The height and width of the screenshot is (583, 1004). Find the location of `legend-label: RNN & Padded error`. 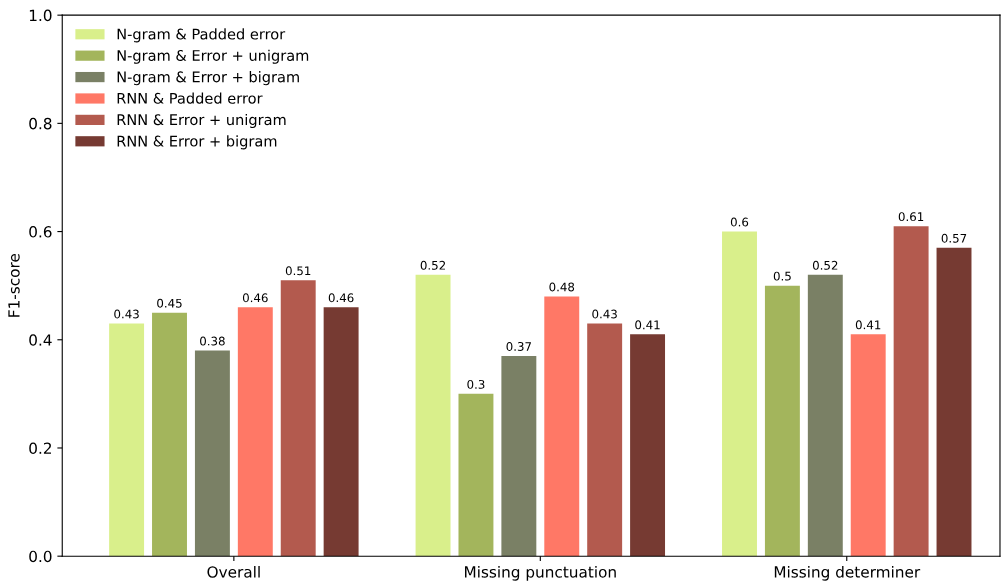

legend-label: RNN & Padded error is located at coordinates (190, 98).